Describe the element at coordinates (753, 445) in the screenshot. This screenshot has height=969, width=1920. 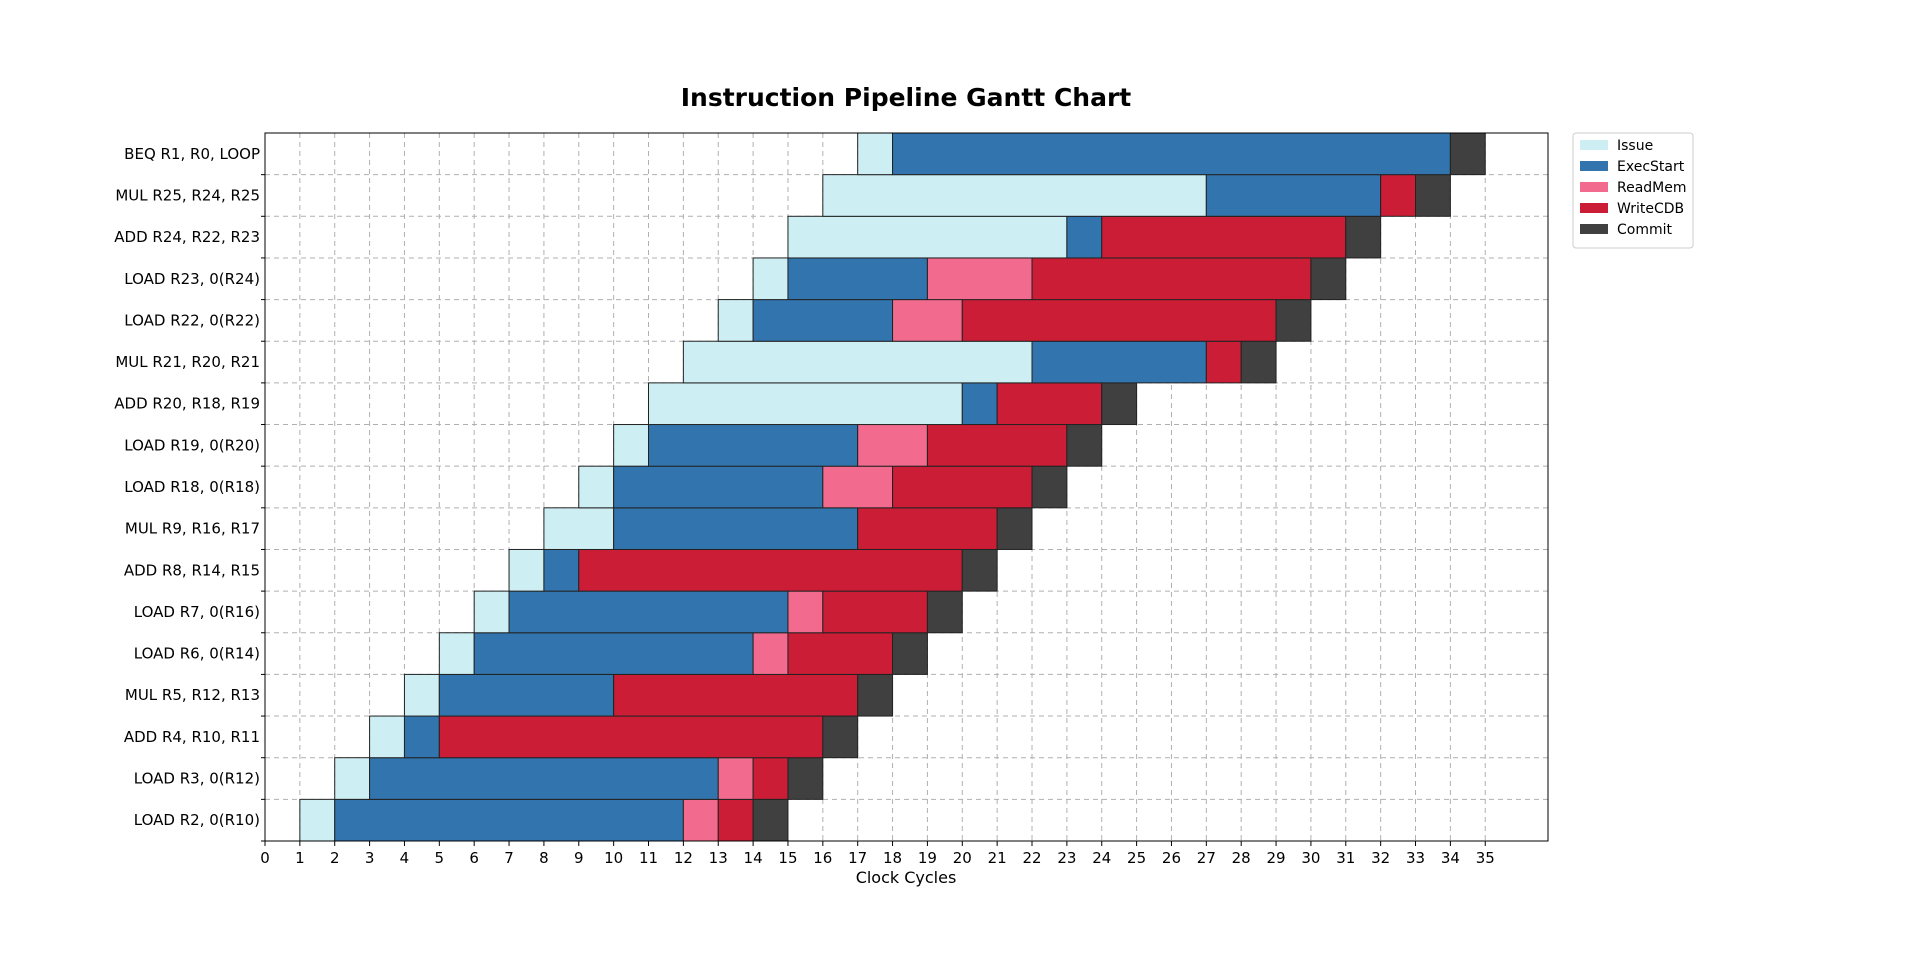
I see `bar-row9-execstart` at that location.